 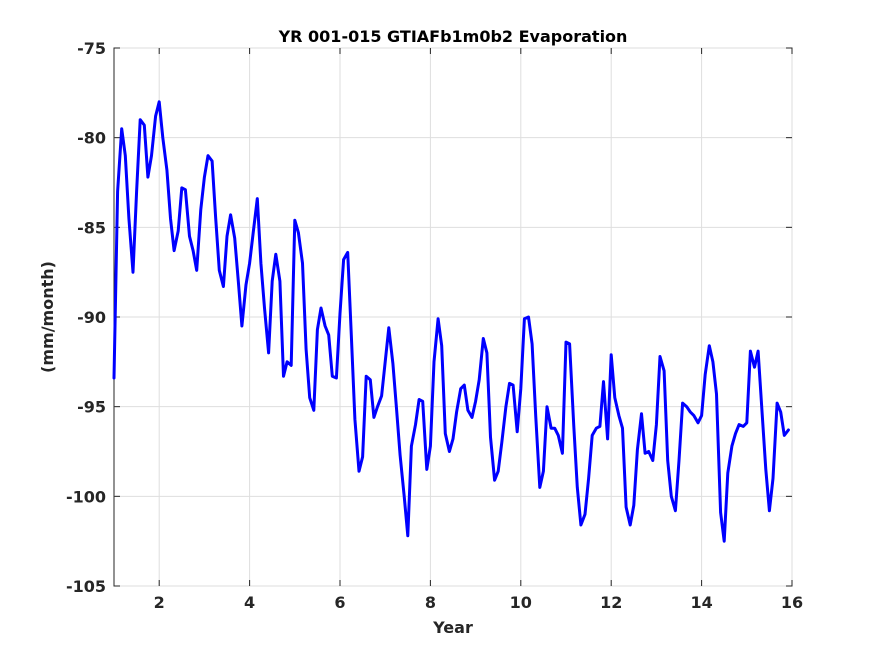 What do you see at coordinates (91, 138) in the screenshot?
I see `y-tick-label: -80` at bounding box center [91, 138].